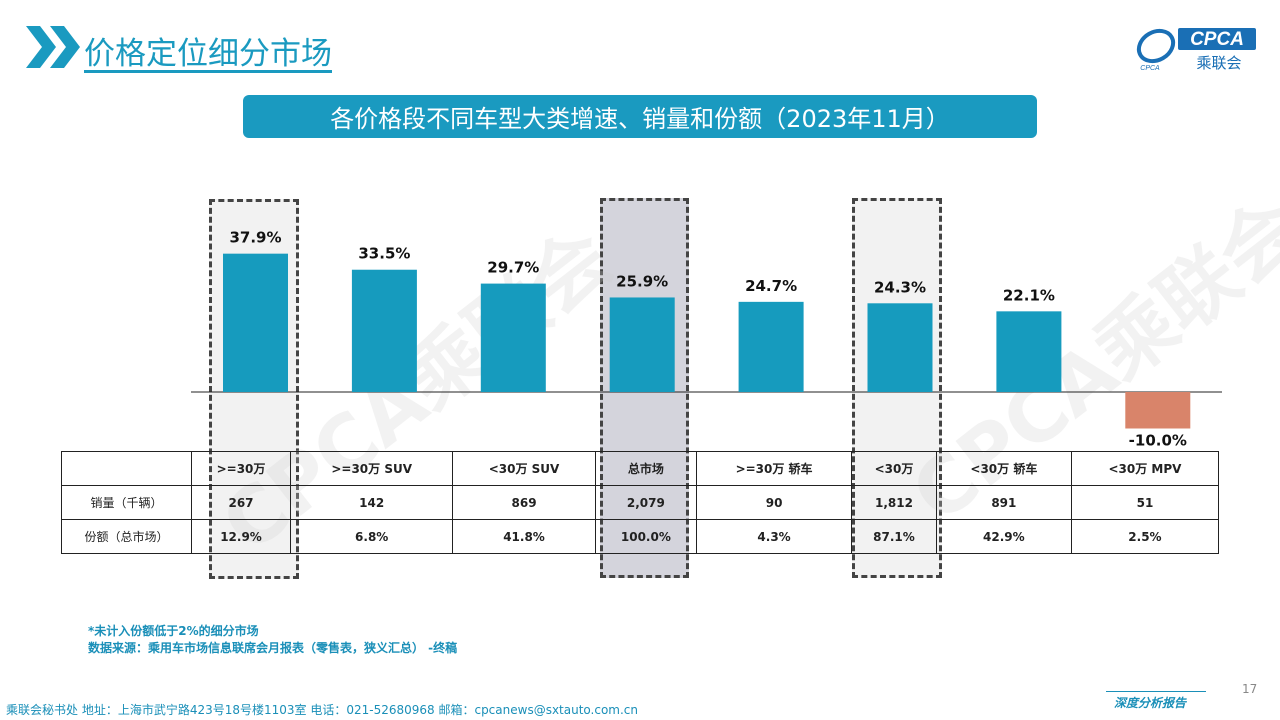 The image size is (1280, 720). I want to click on table-cell: 42.9%, so click(1003, 536).